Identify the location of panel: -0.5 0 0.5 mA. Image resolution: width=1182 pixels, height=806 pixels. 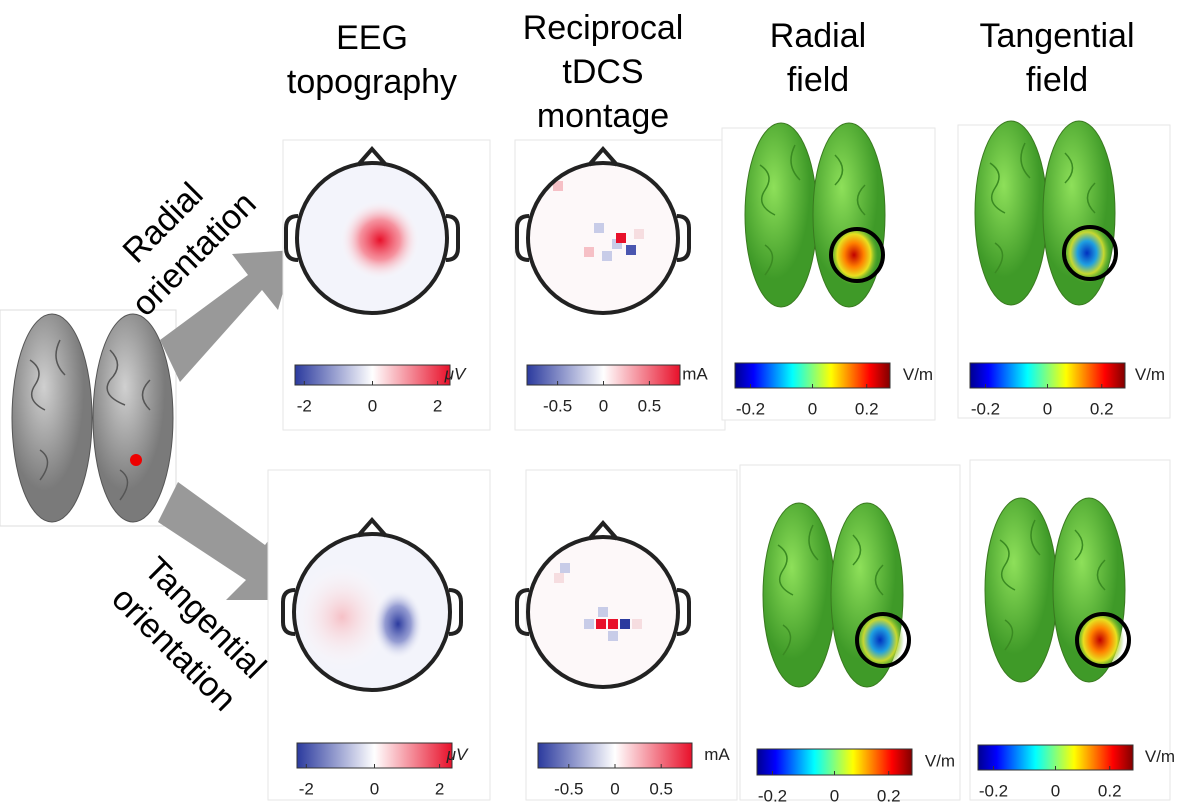
(620, 285).